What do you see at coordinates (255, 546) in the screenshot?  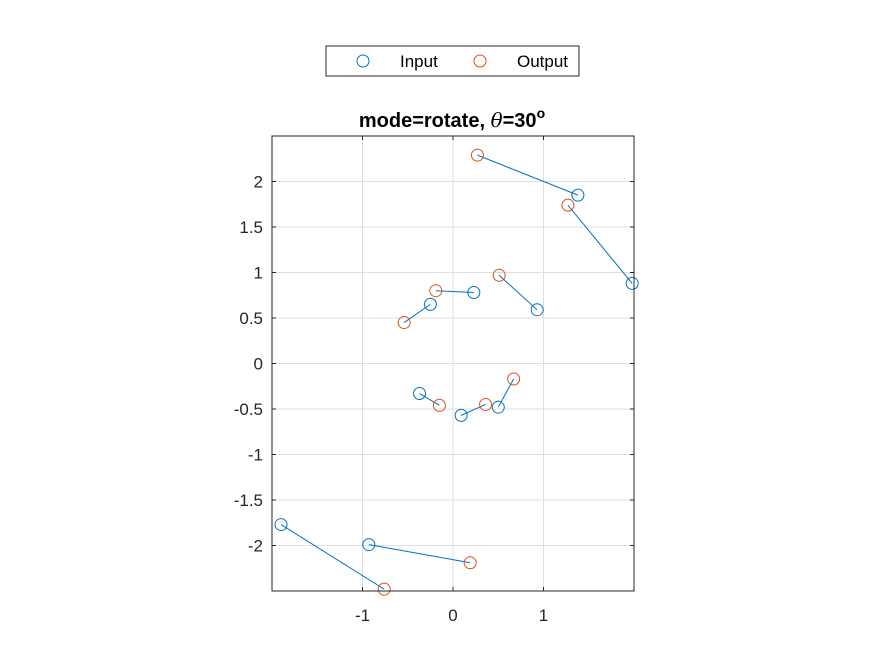 I see `y-tick-label: -2` at bounding box center [255, 546].